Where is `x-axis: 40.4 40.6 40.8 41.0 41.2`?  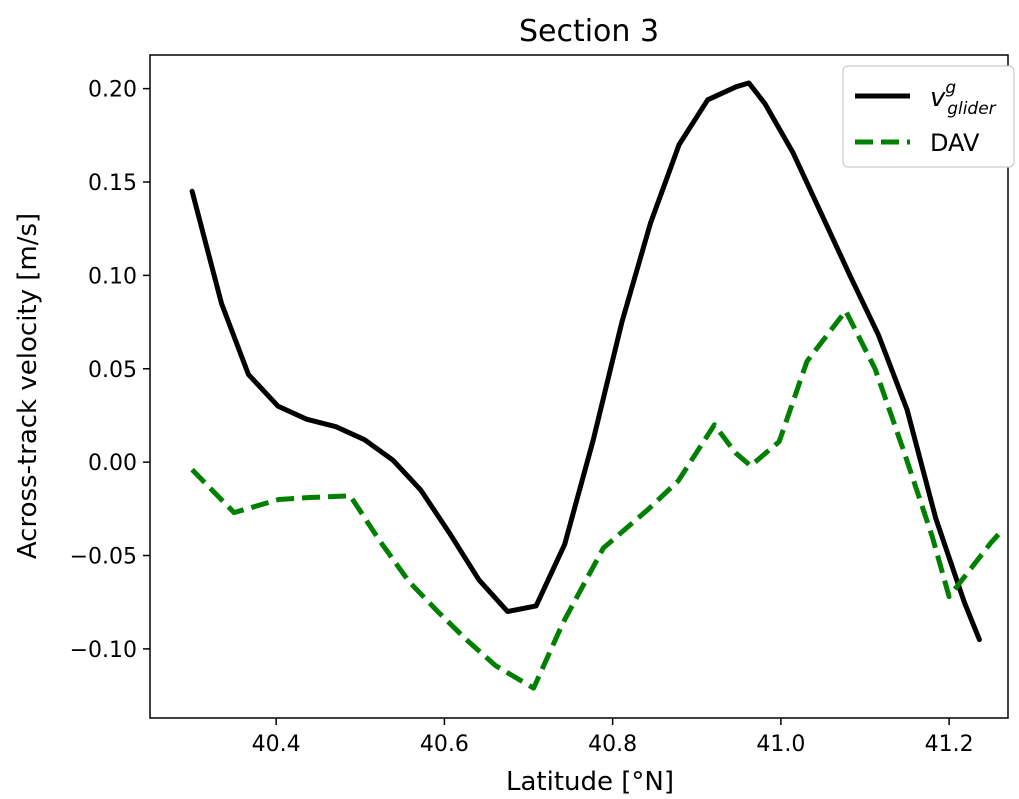
x-axis: 40.4 40.6 40.8 41.0 41.2 is located at coordinates (613, 737).